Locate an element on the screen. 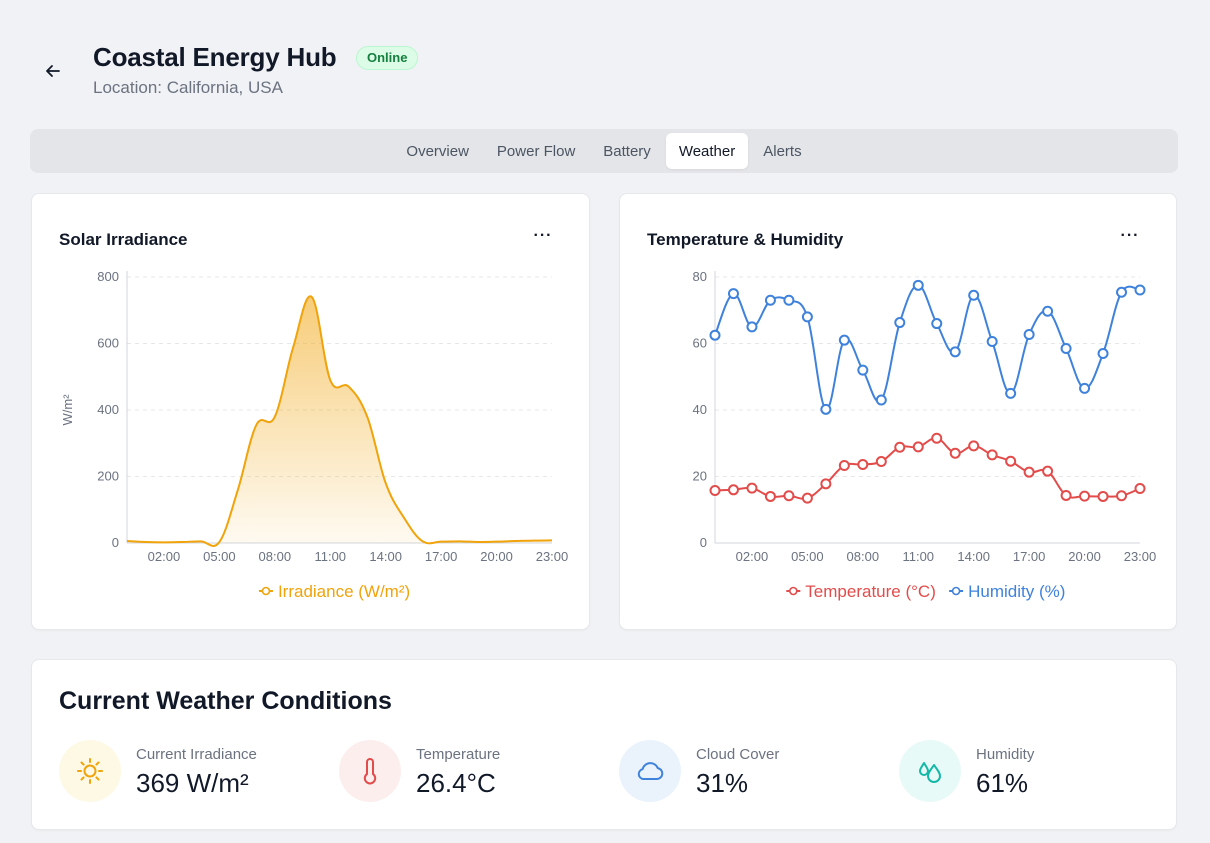 This screenshot has height=843, width=1210. thermometer-icon is located at coordinates (370, 771).